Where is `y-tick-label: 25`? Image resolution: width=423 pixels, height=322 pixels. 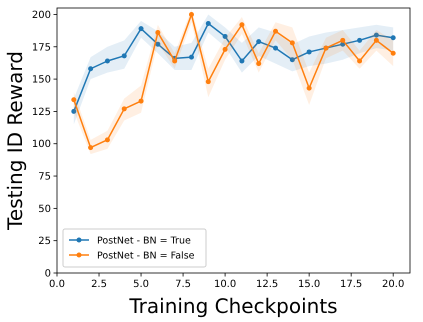
y-tick-label: 25 is located at coordinates (44, 242).